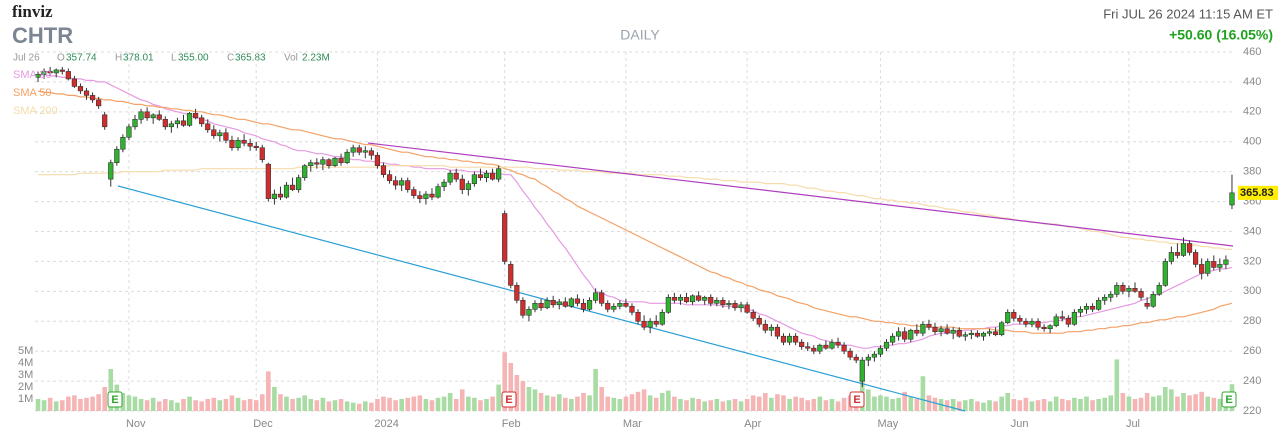  I want to click on quote-value: 2.23M, so click(316, 58).